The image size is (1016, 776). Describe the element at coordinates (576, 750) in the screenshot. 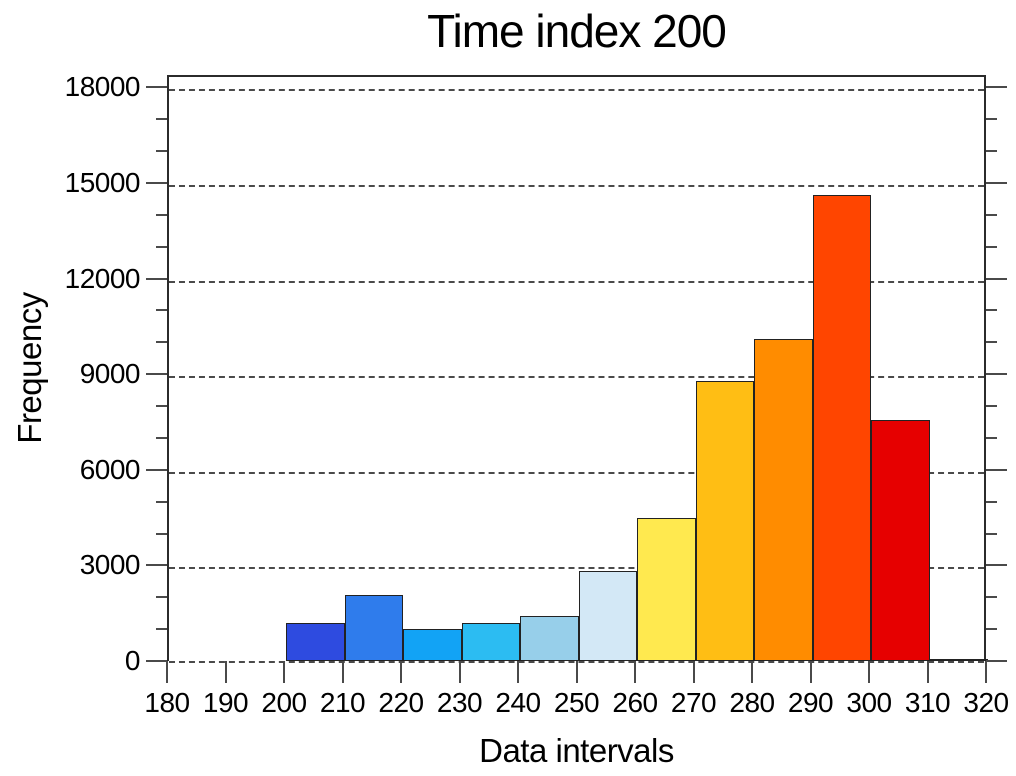

I see `x-axis-label: Data intervals` at that location.